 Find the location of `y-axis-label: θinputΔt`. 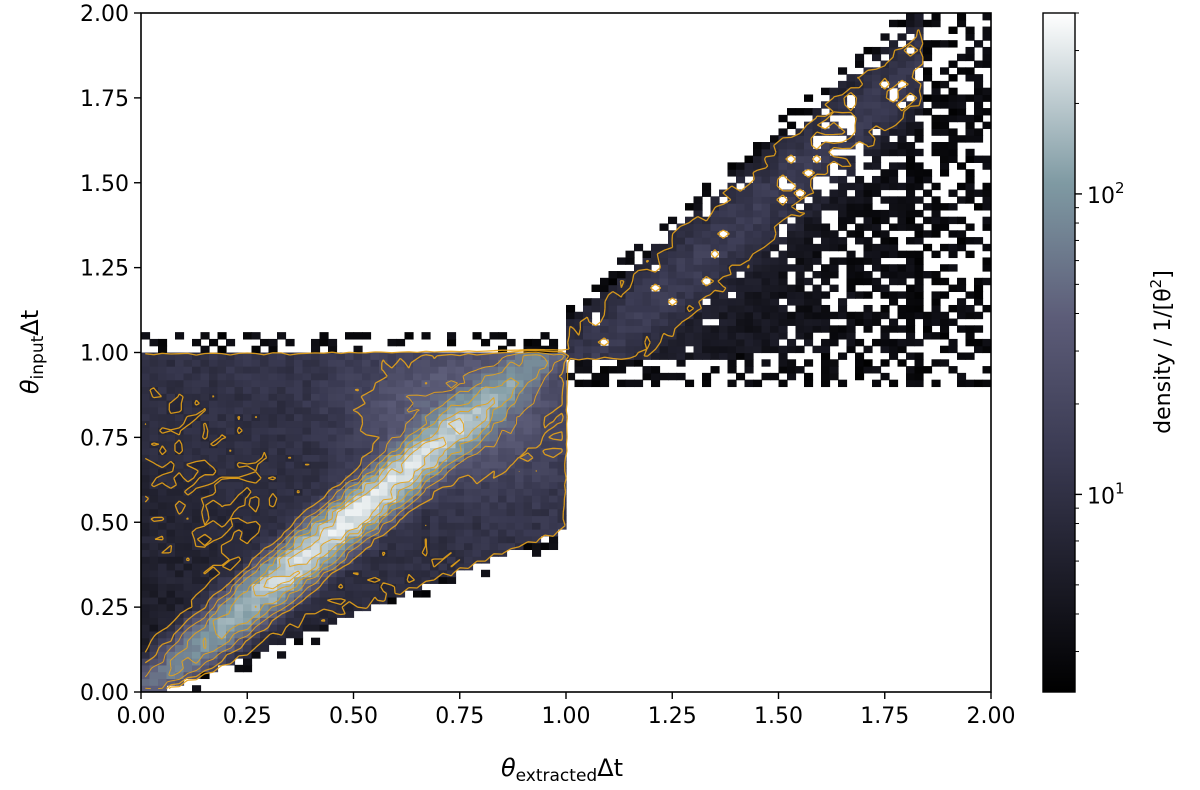

y-axis-label: θinputΔt is located at coordinates (32, 352).